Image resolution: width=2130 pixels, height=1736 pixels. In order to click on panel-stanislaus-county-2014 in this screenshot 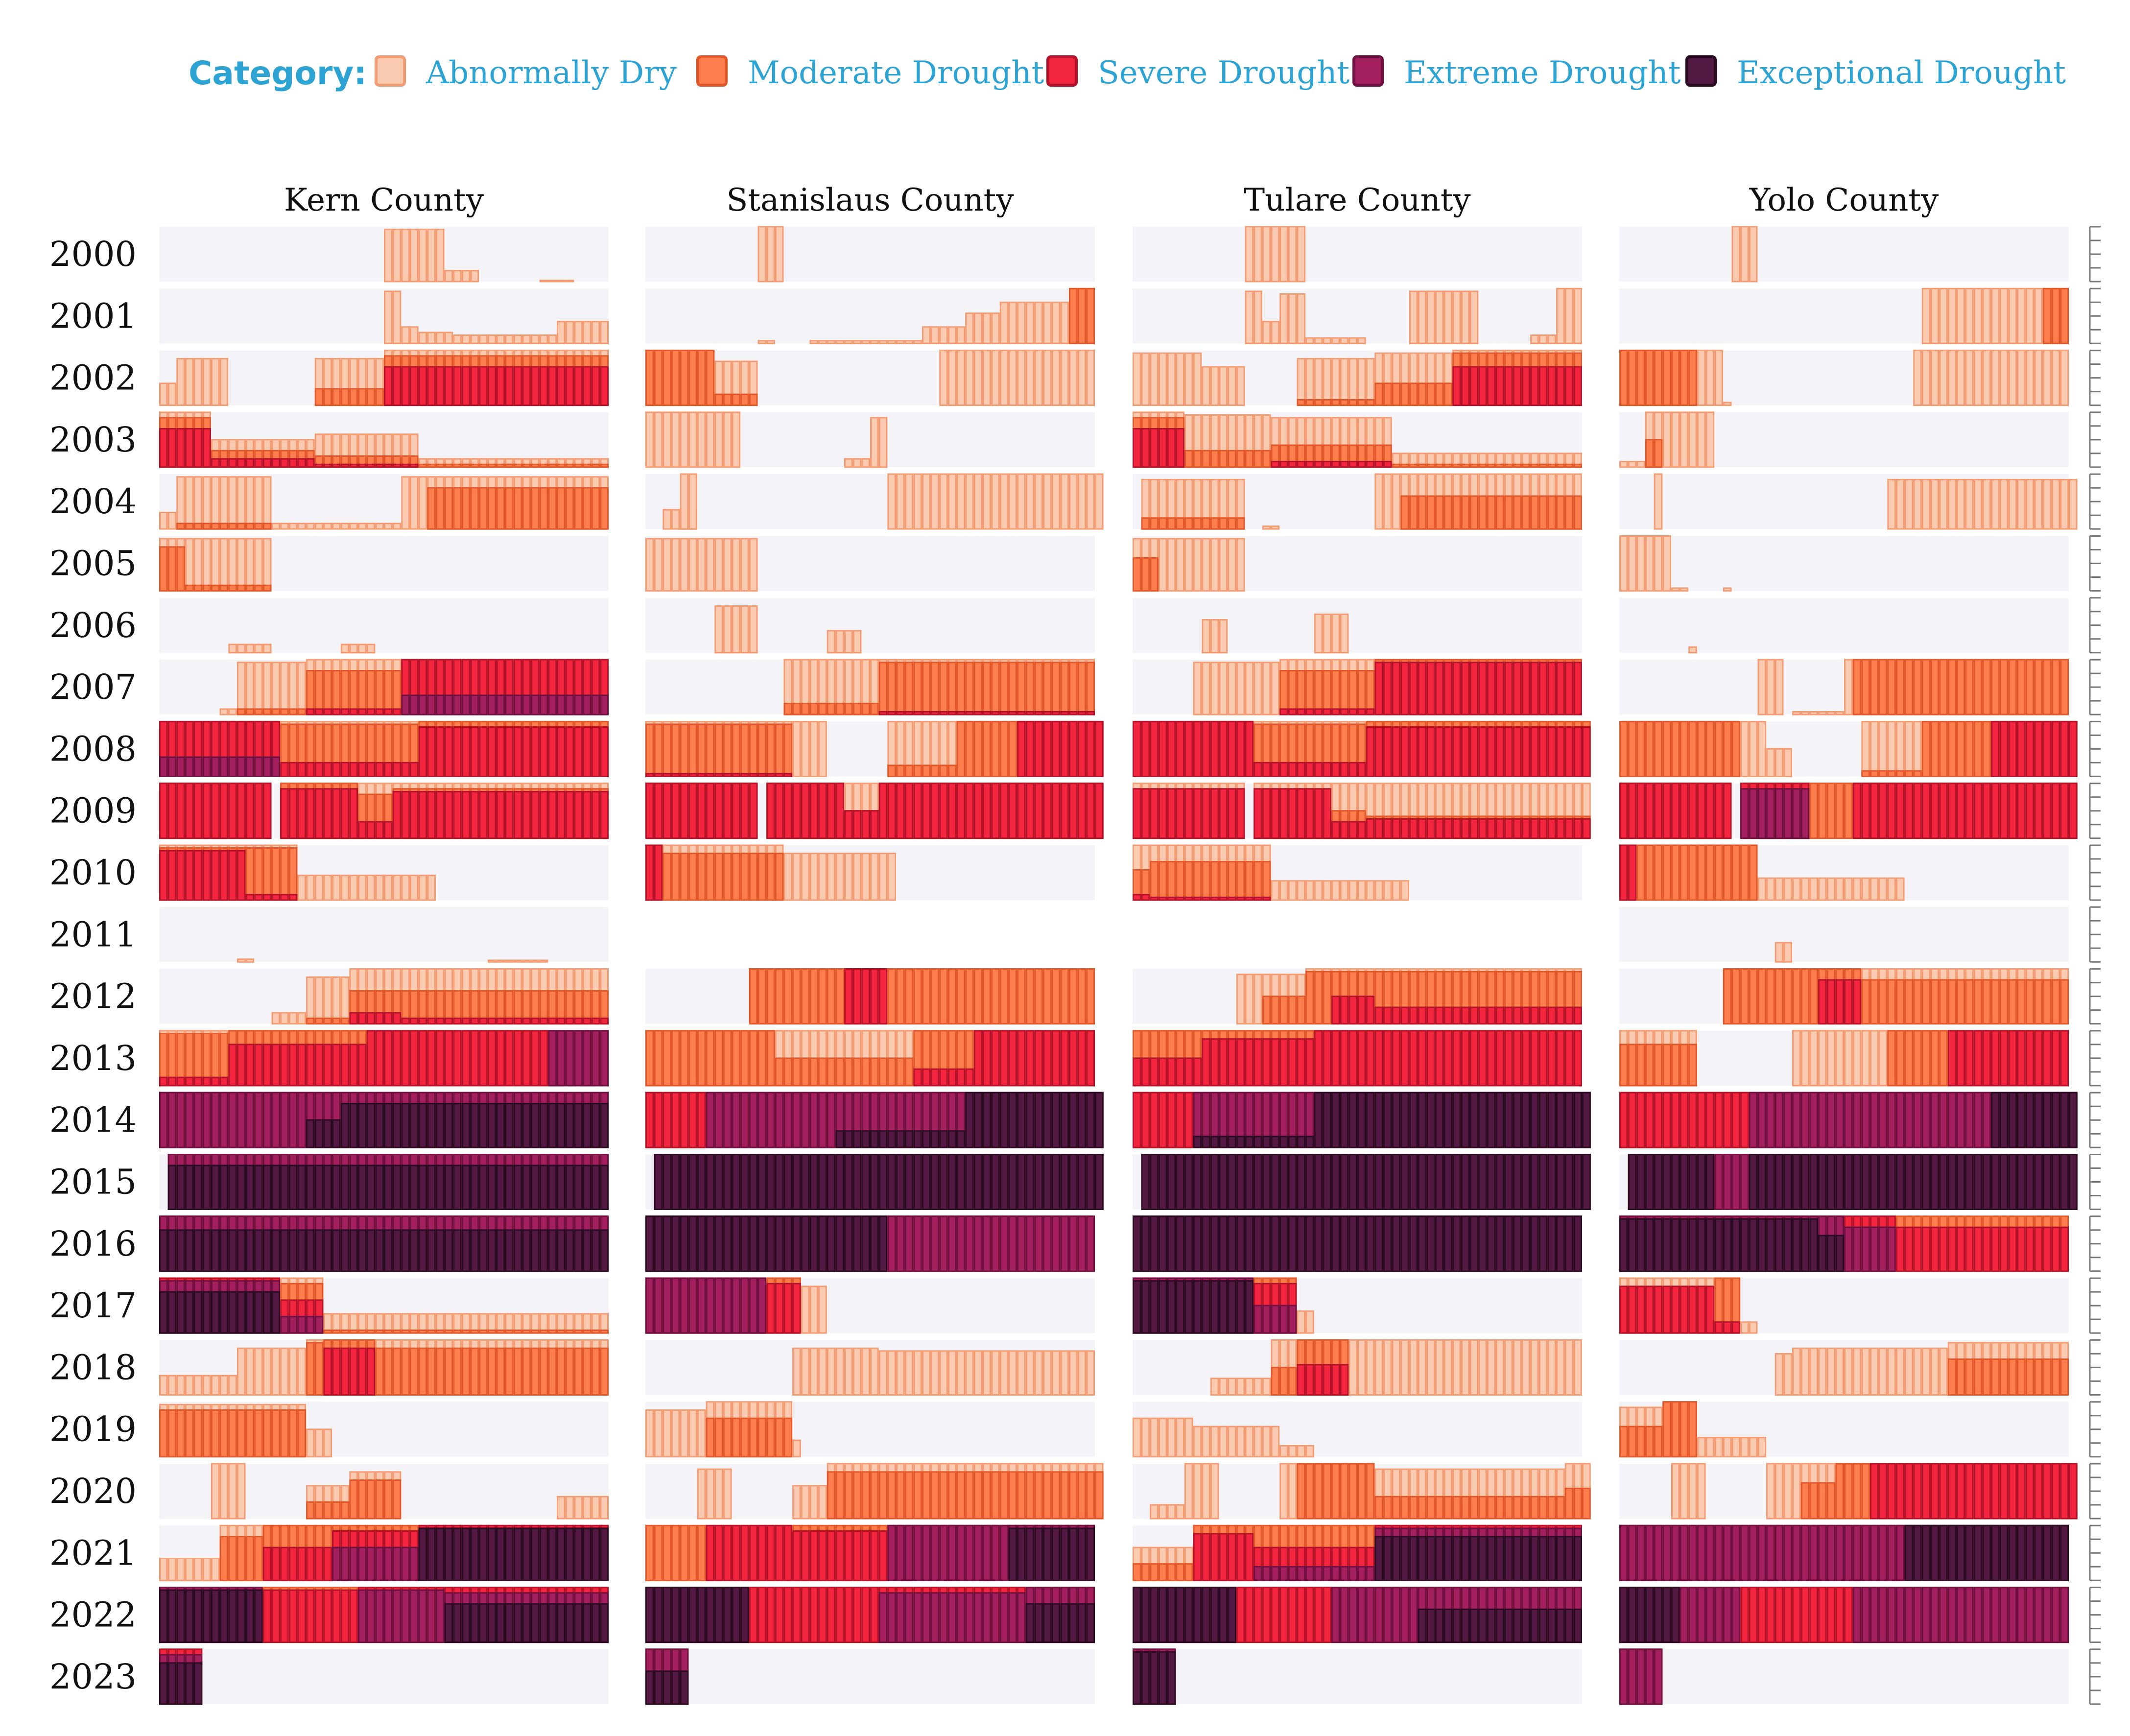, I will do `click(874, 1120)`.